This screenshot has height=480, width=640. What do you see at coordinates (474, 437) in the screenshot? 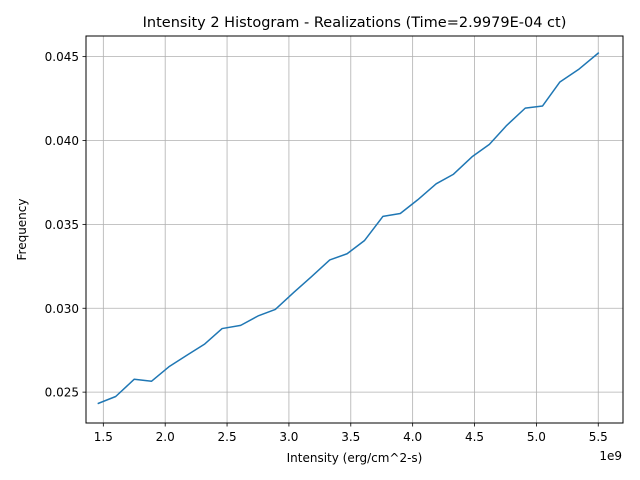
I see `x-tick-label: 4.5` at bounding box center [474, 437].